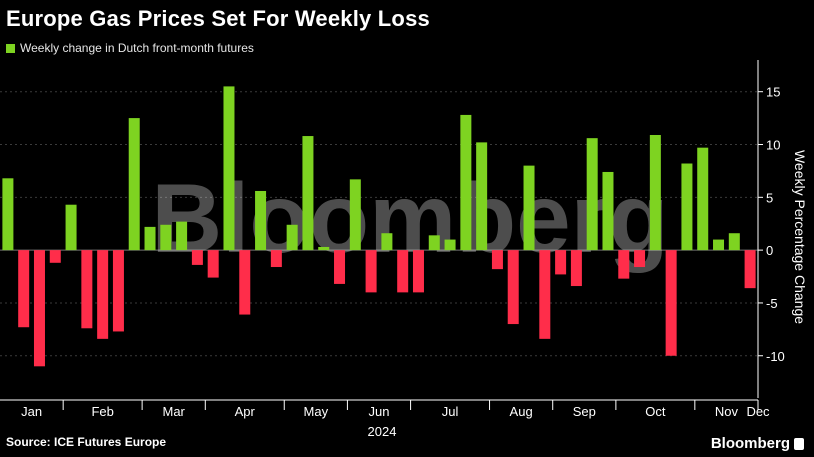 Image resolution: width=814 pixels, height=457 pixels. Describe the element at coordinates (316, 411) in the screenshot. I see `x-tick-label: May` at that location.